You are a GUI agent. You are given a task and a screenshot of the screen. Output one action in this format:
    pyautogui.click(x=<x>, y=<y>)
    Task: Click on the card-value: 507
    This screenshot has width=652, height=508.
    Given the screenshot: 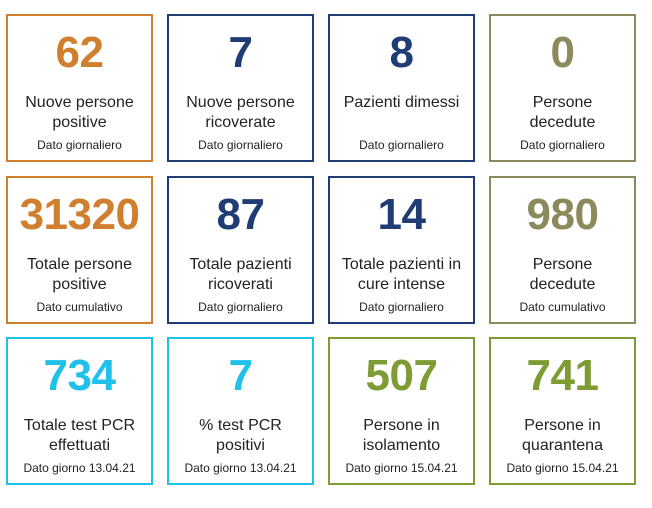 What is the action you would take?
    pyautogui.click(x=401, y=375)
    